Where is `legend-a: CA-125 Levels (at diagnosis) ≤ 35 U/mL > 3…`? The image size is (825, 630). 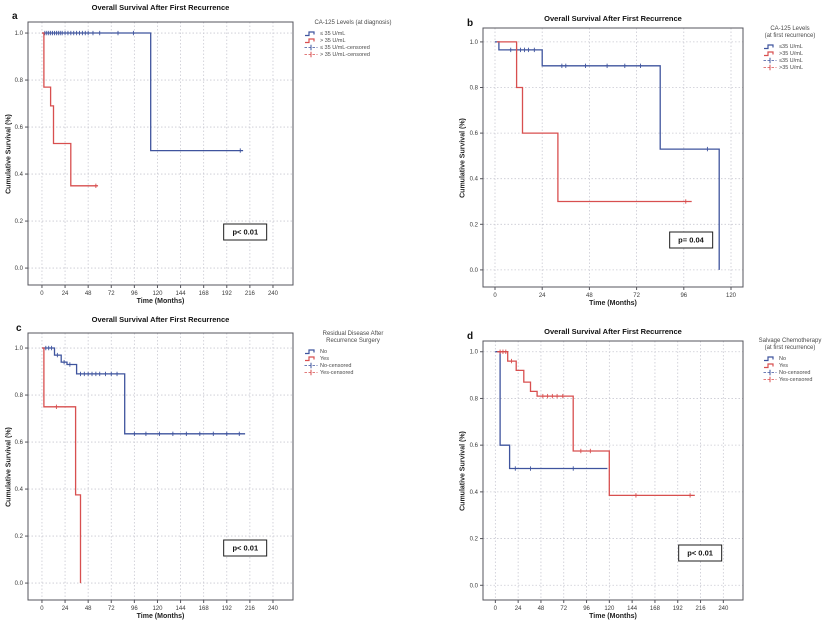
legend-a: CA-125 Levels (at diagnosis) ≤ 35 U/mL > 3… is located at coordinates (353, 39).